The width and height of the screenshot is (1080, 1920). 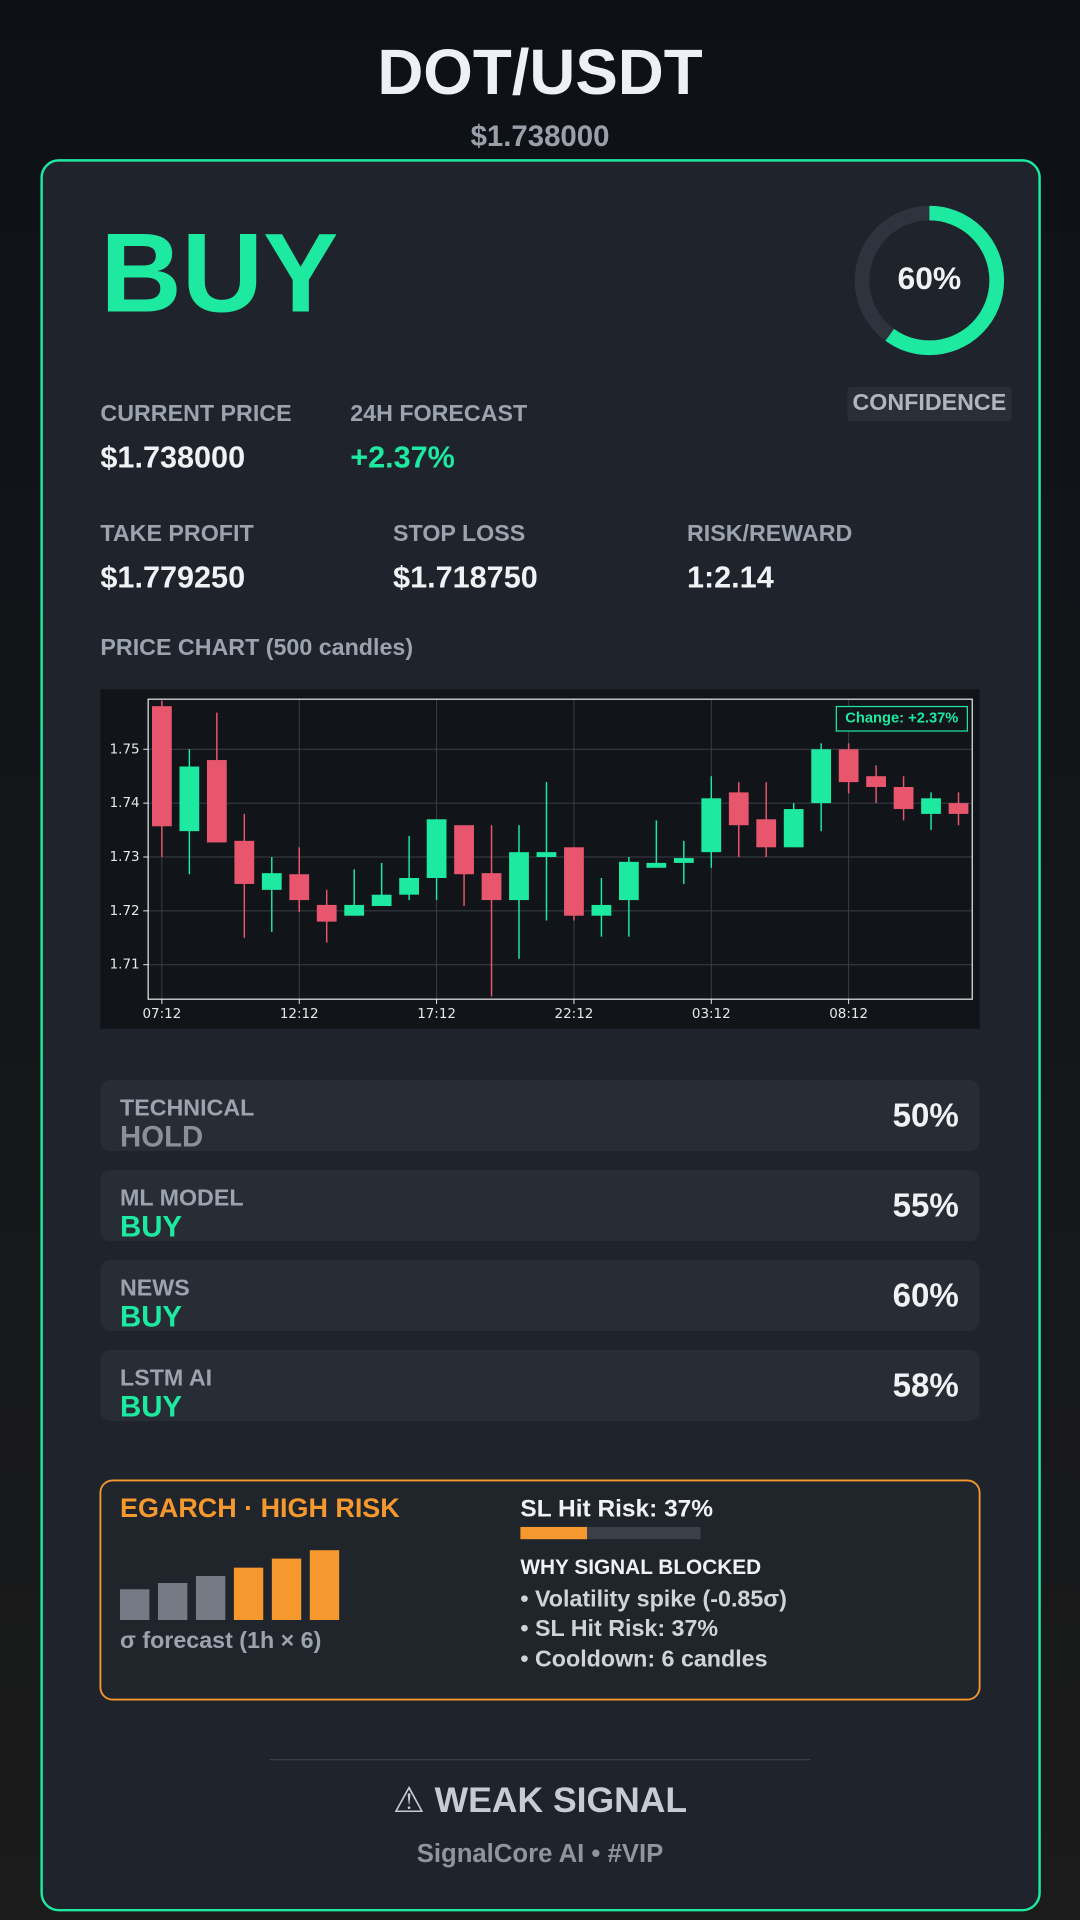 I want to click on chart-title: PRICE CHART (500 candles), so click(x=256, y=647).